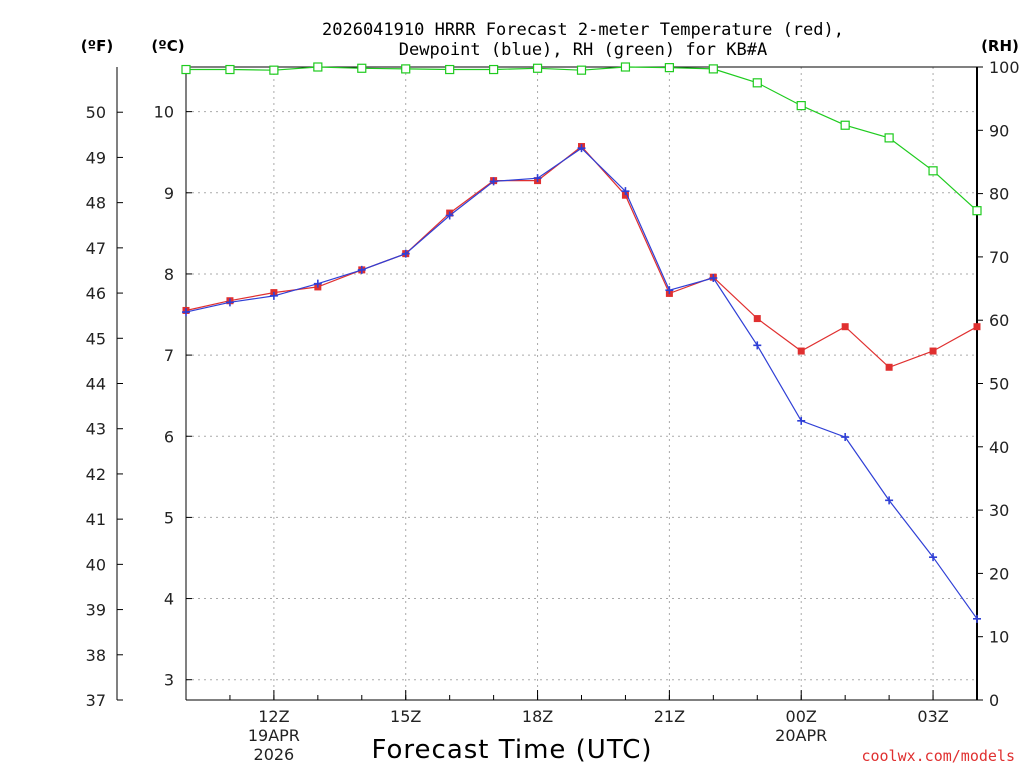 This screenshot has height=768, width=1024. I want to click on rh-tick-label: 70, so click(999, 257).